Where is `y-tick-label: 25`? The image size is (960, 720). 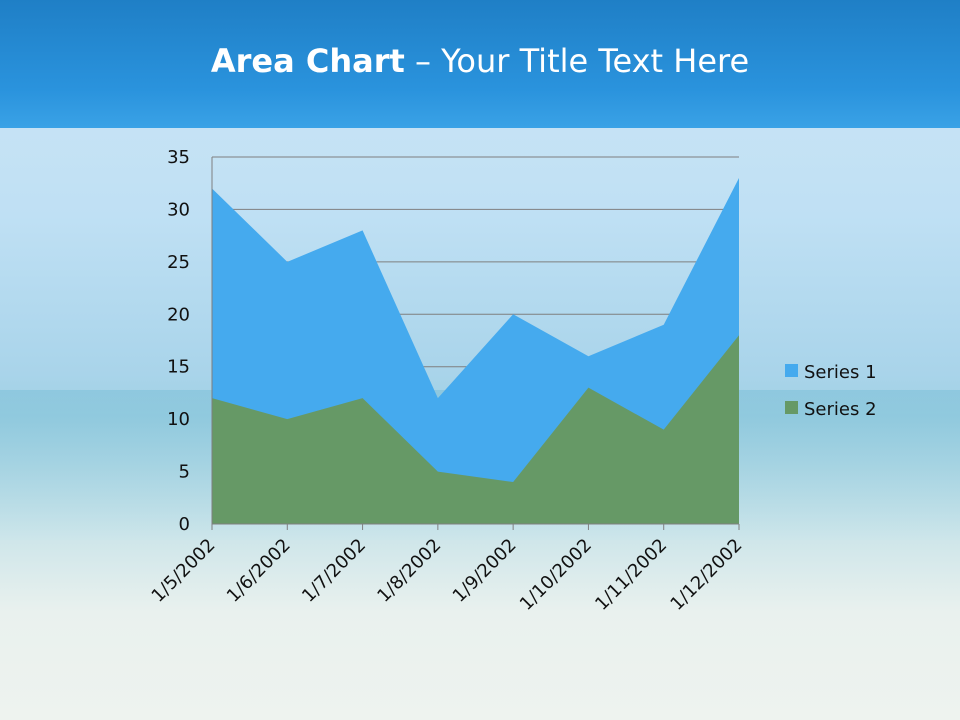
y-tick-label: 25 is located at coordinates (178, 262).